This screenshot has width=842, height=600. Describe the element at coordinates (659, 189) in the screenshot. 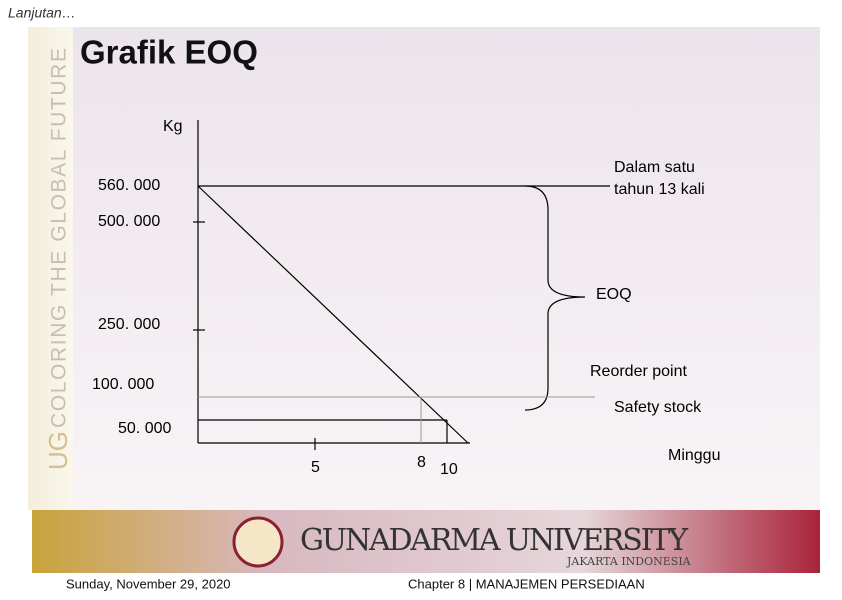

I see `annotation: tahun 13 kali` at that location.